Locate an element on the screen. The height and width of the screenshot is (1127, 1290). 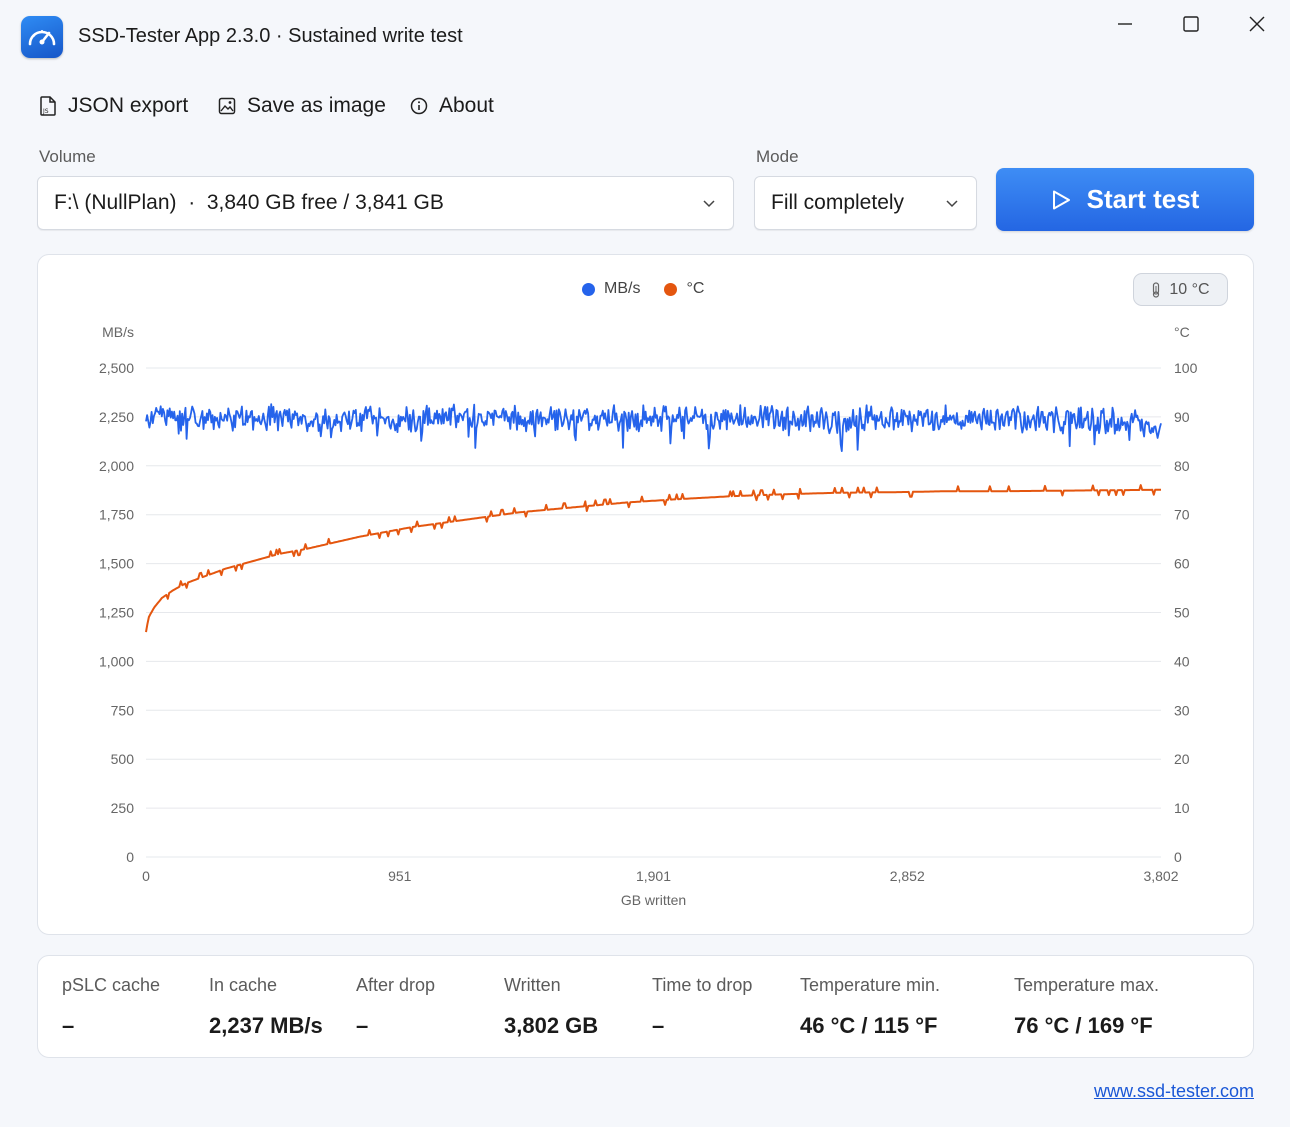
save-image-label: Save as image is located at coordinates (316, 105).